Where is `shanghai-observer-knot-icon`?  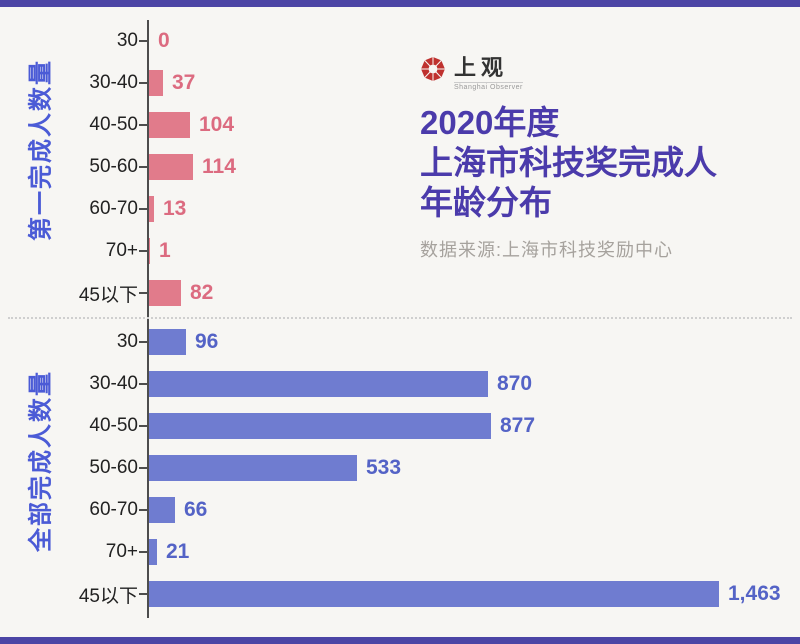
shanghai-observer-knot-icon is located at coordinates (433, 69).